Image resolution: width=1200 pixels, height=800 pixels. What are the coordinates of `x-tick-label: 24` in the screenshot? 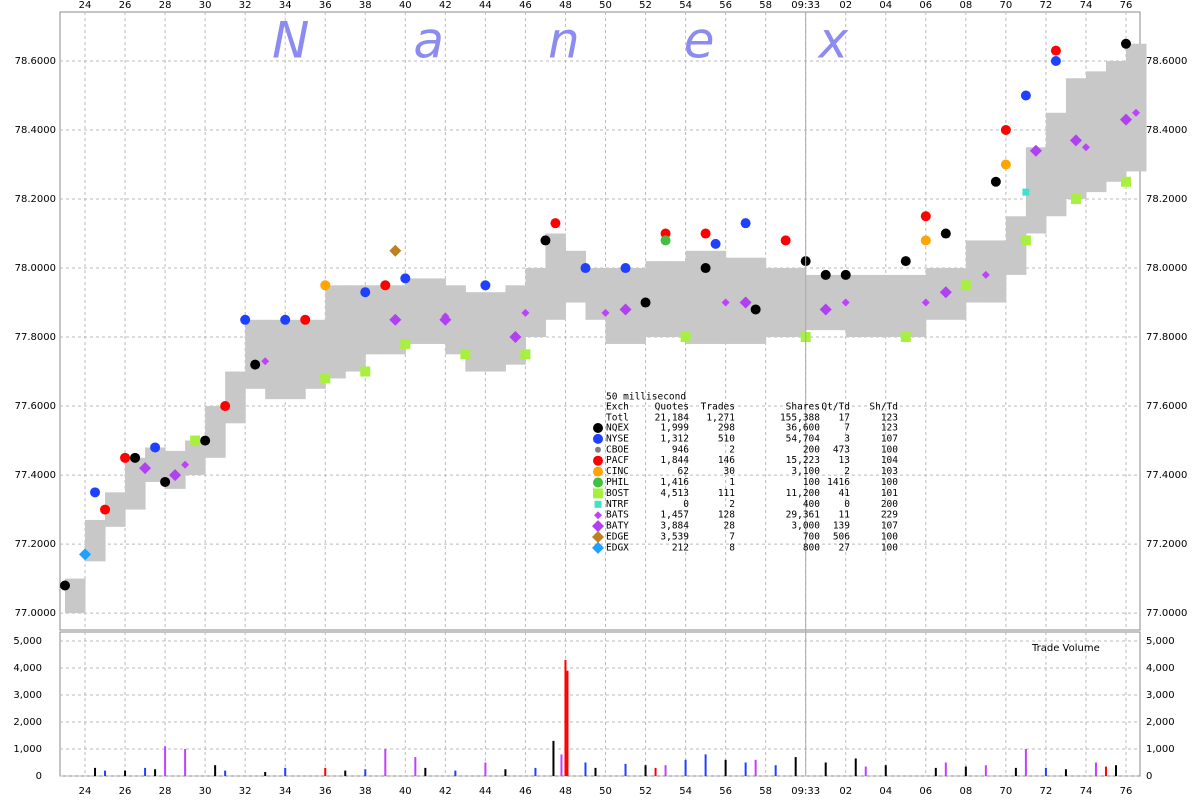 It's located at (85, 791).